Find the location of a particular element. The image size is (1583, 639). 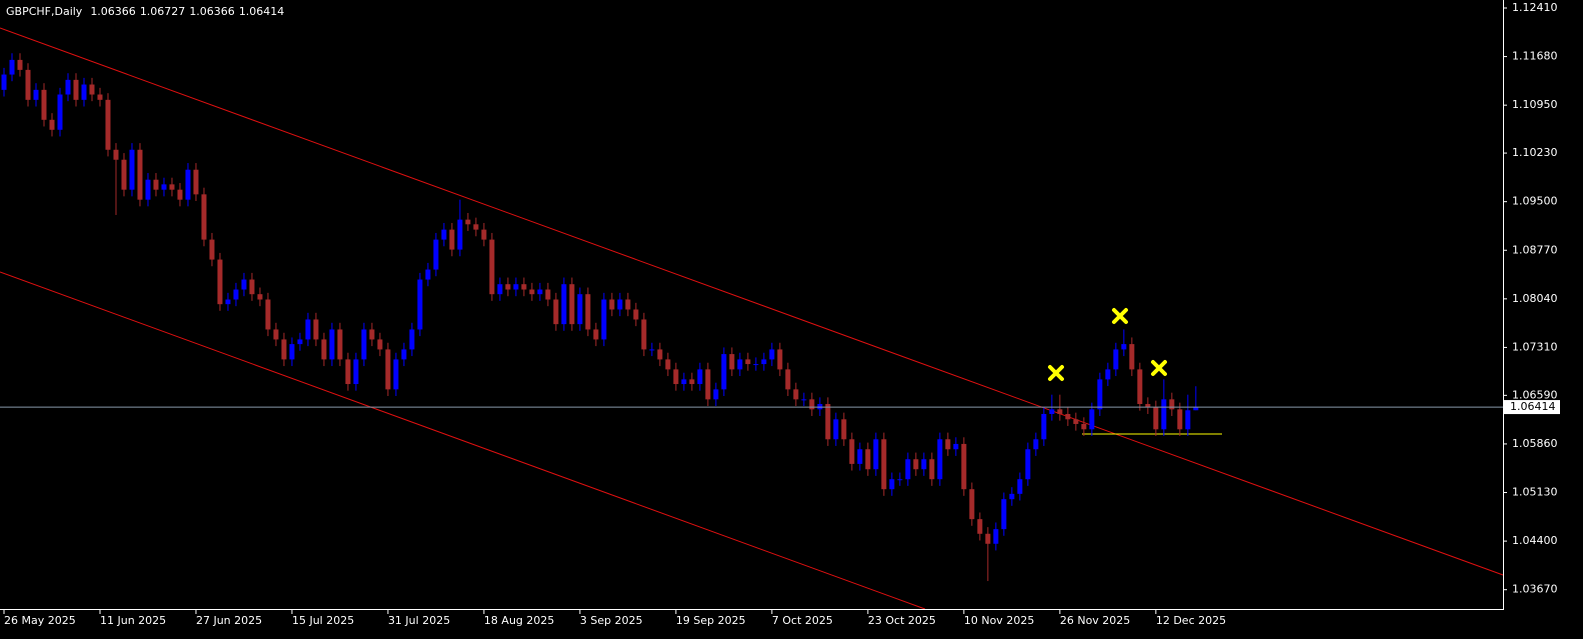

y-tick-label: 1.08040 is located at coordinates (1535, 298).